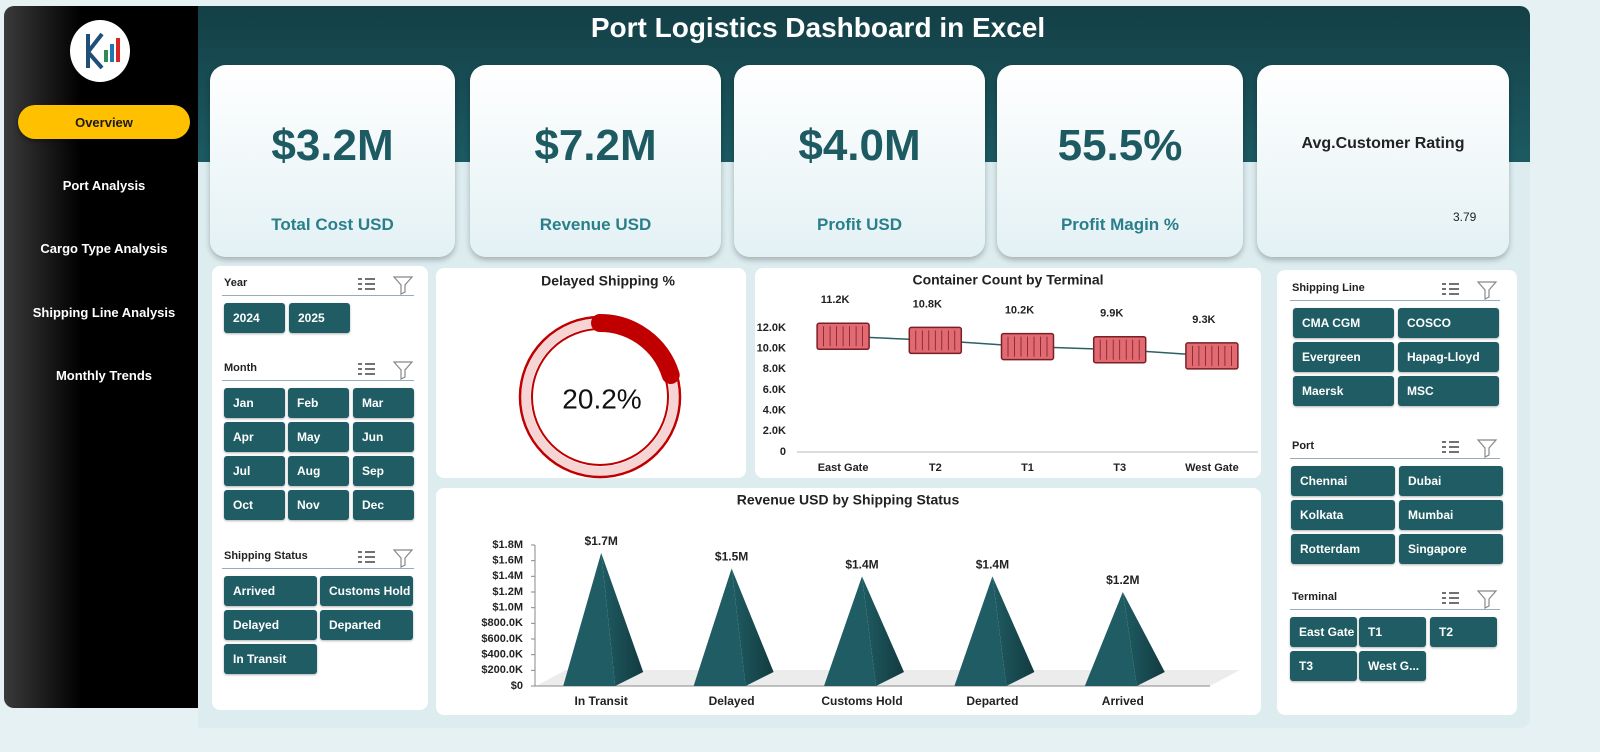  What do you see at coordinates (507, 592) in the screenshot?
I see `y-tick-label: $1.2M` at bounding box center [507, 592].